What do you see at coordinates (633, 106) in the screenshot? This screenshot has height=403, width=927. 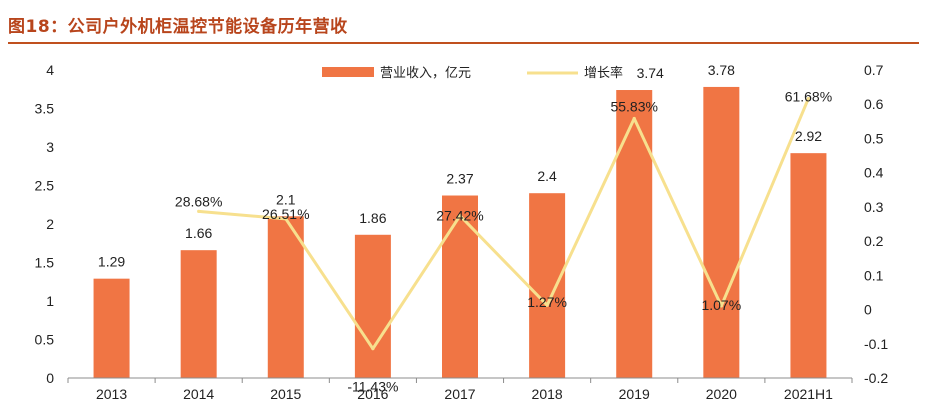 I see `line-value-label: 55.83%` at bounding box center [633, 106].